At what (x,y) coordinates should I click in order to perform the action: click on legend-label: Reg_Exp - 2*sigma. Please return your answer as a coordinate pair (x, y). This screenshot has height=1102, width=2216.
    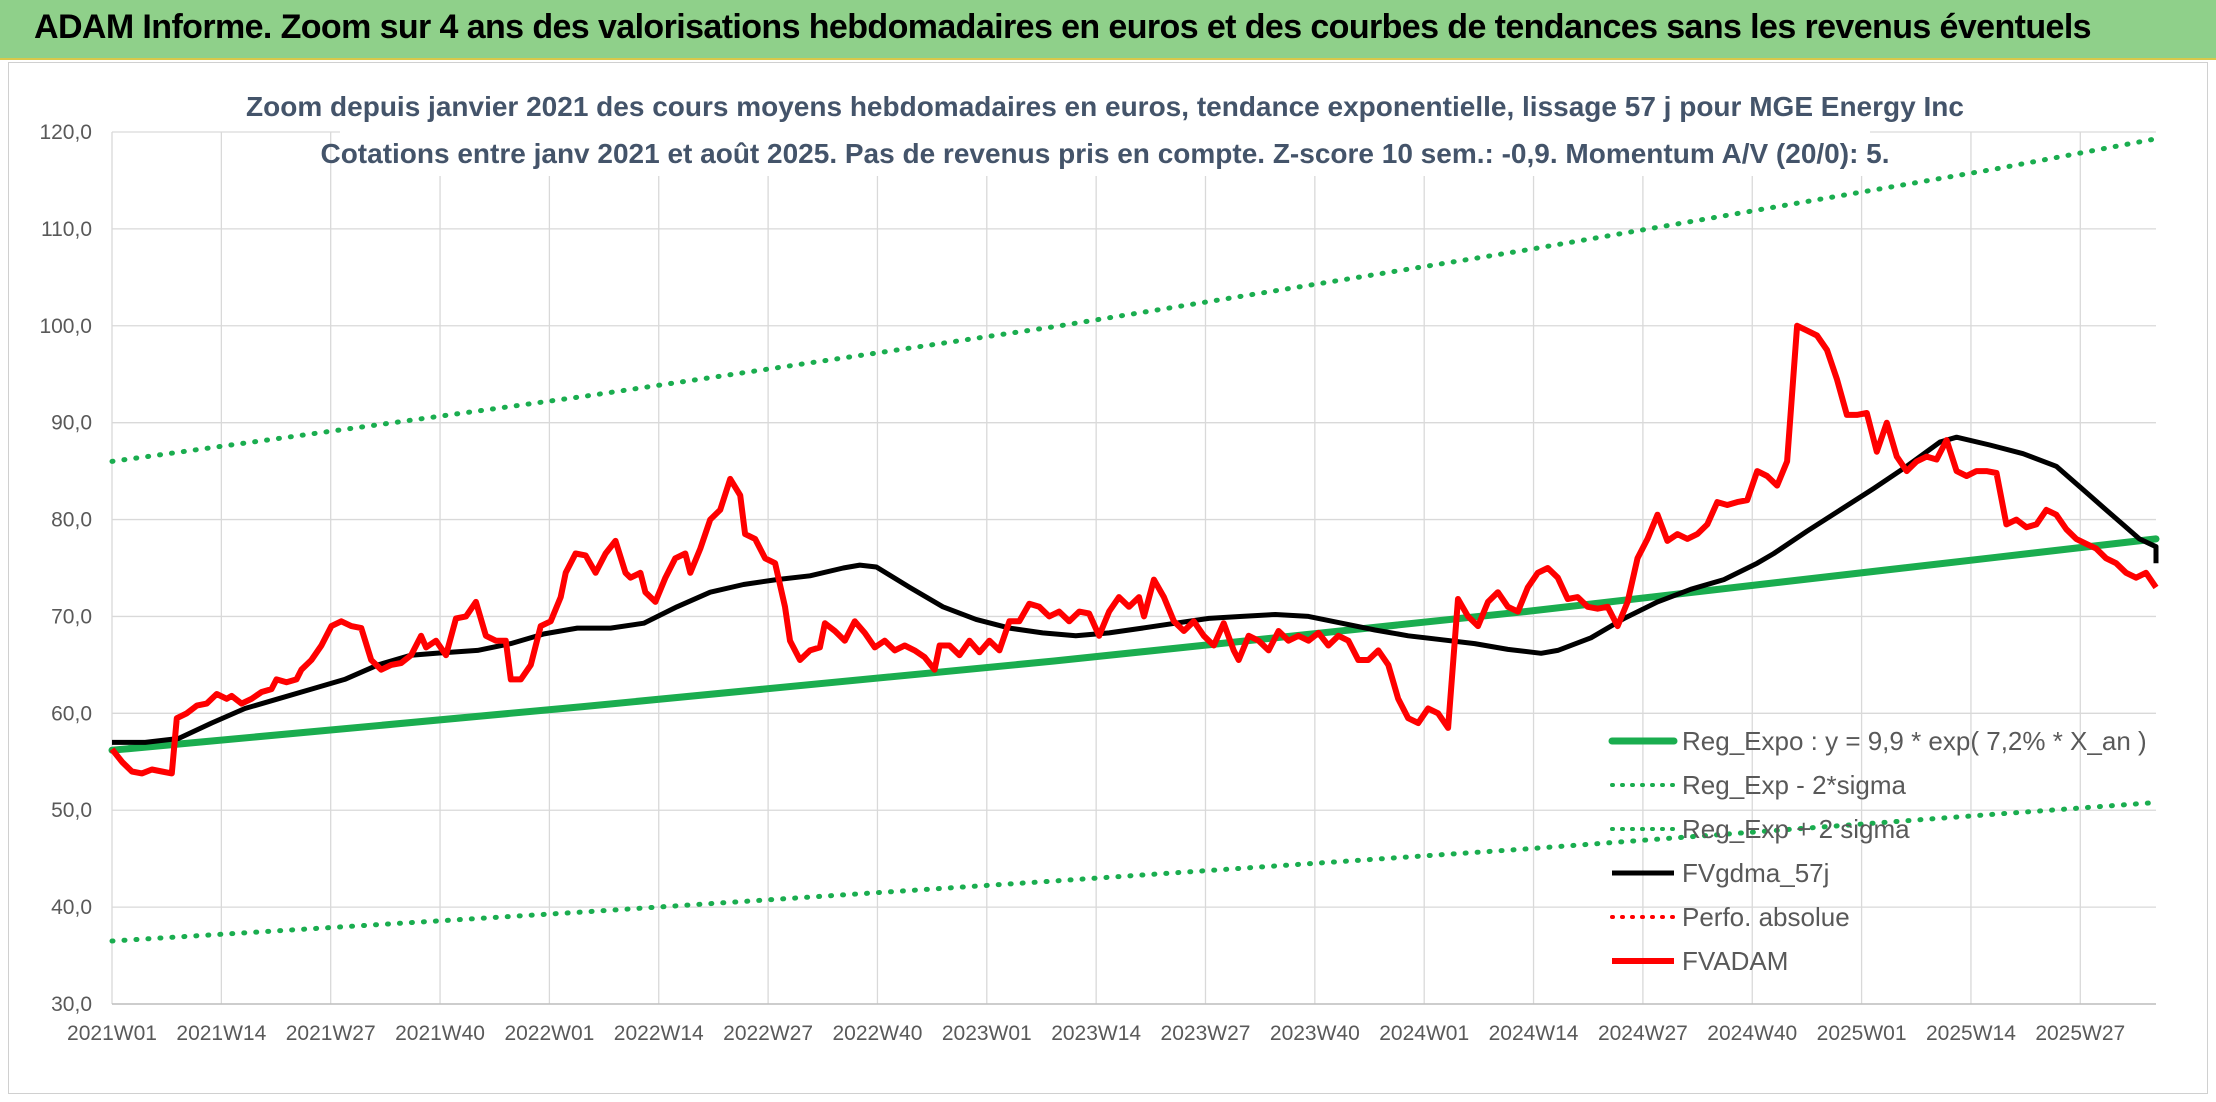
    Looking at the image, I should click on (1794, 785).